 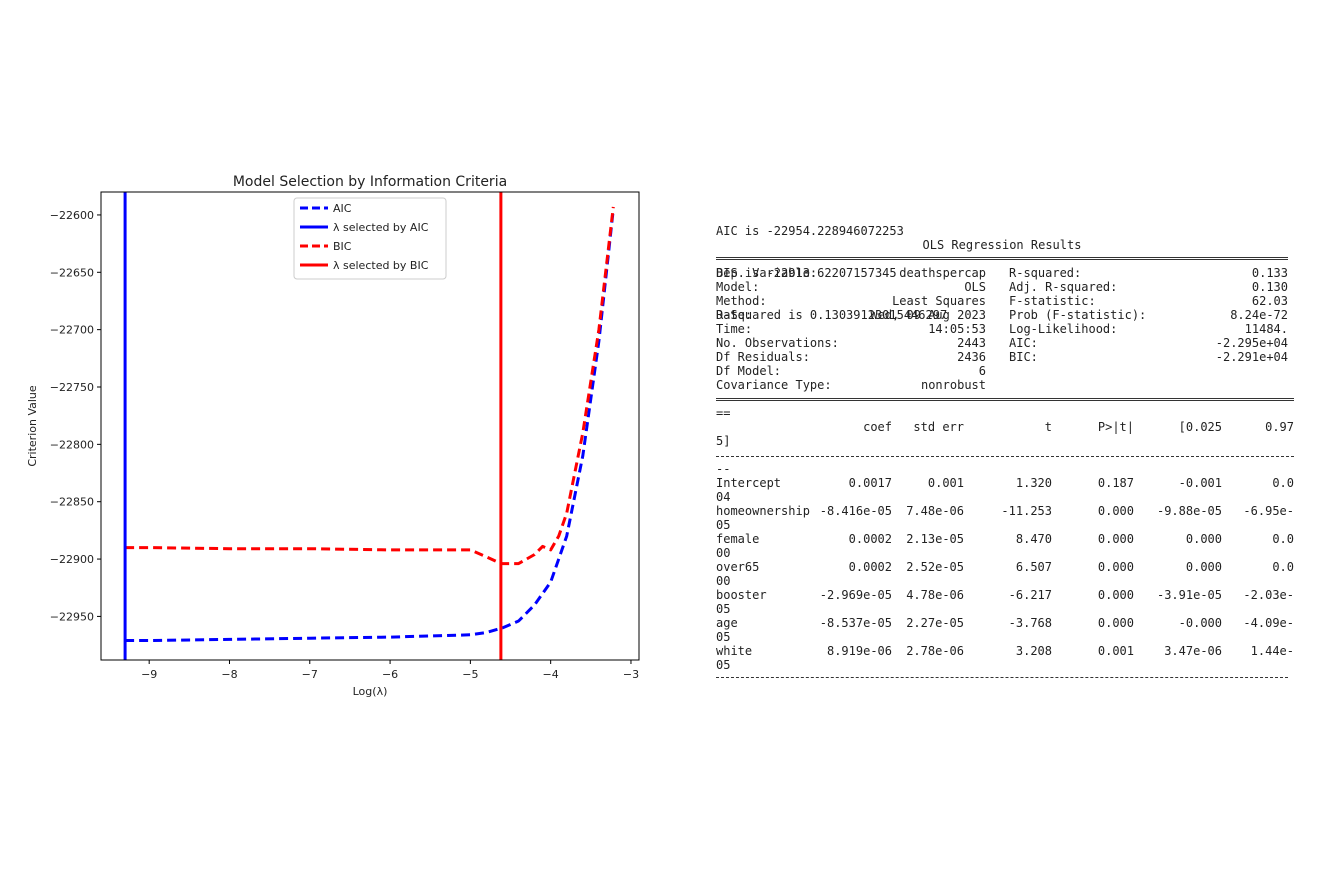 What do you see at coordinates (1251, 357) in the screenshot?
I see `summary-value-right: -2.291e+04` at bounding box center [1251, 357].